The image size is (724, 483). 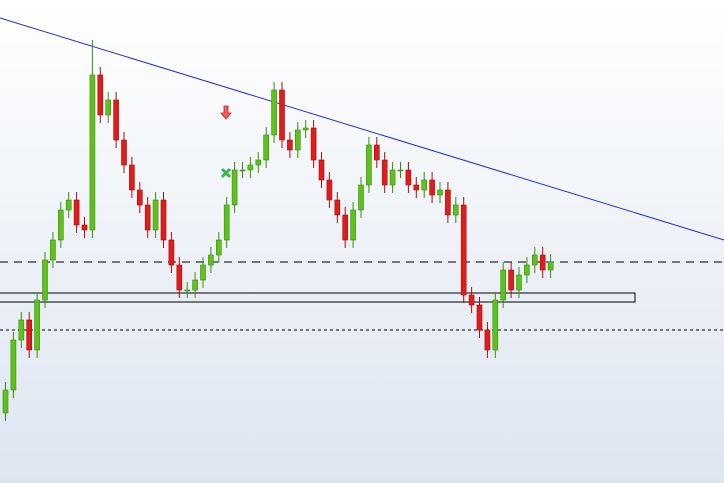 What do you see at coordinates (226, 112) in the screenshot?
I see `sell-arrow` at bounding box center [226, 112].